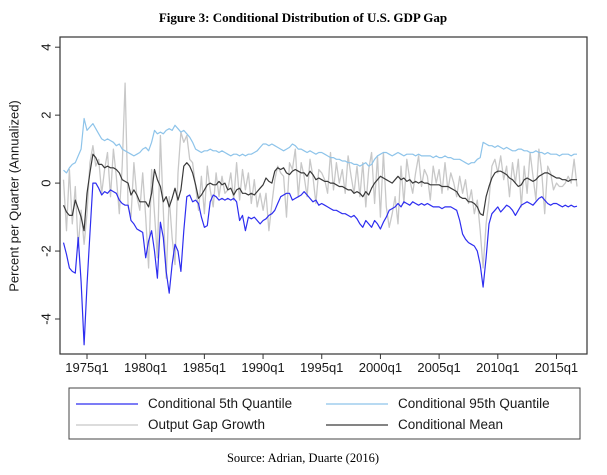  What do you see at coordinates (220, 403) in the screenshot?
I see `legend-label: Conditional 5th Quantile` at bounding box center [220, 403].